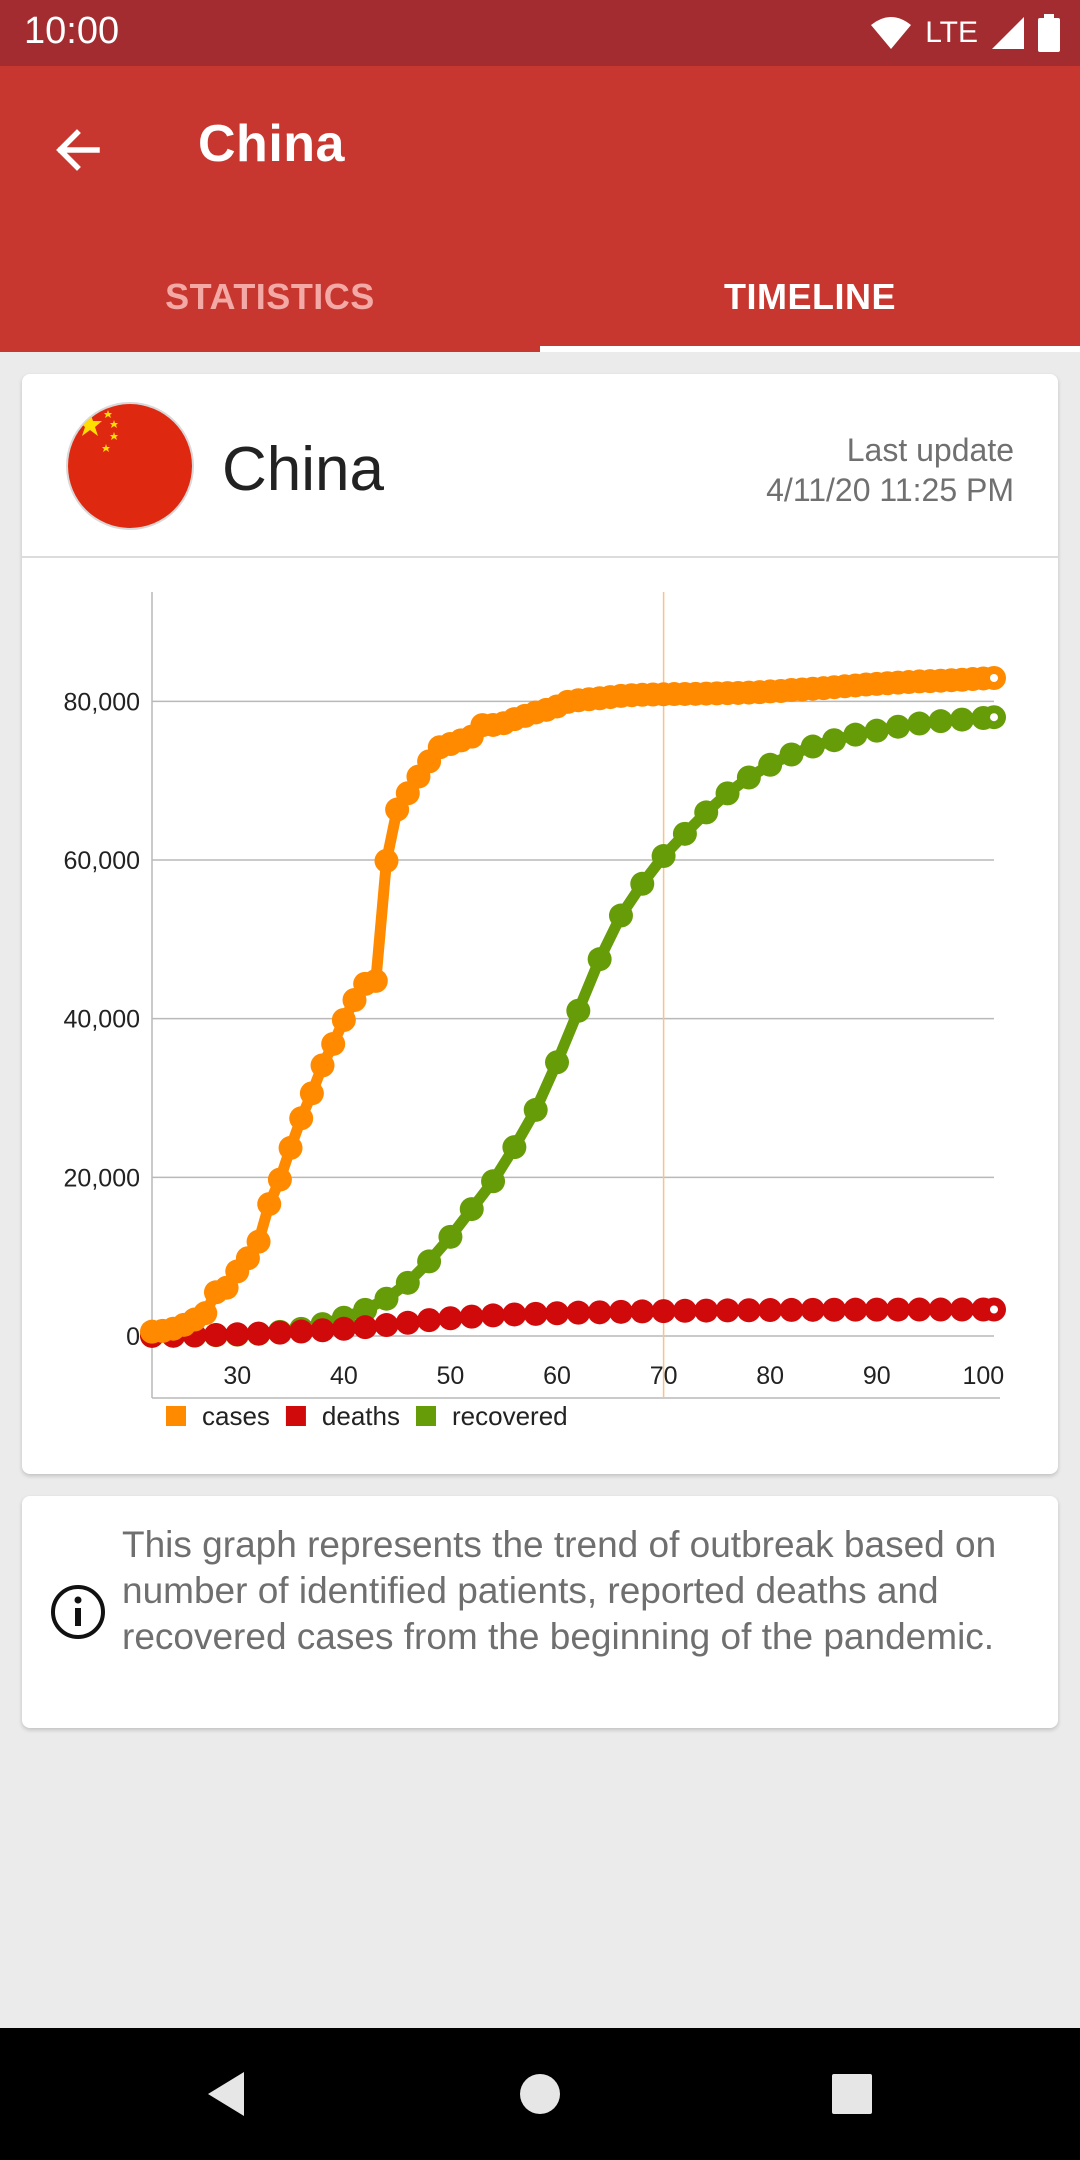 The width and height of the screenshot is (1080, 2160). I want to click on legend-label-cases: cases, so click(236, 1416).